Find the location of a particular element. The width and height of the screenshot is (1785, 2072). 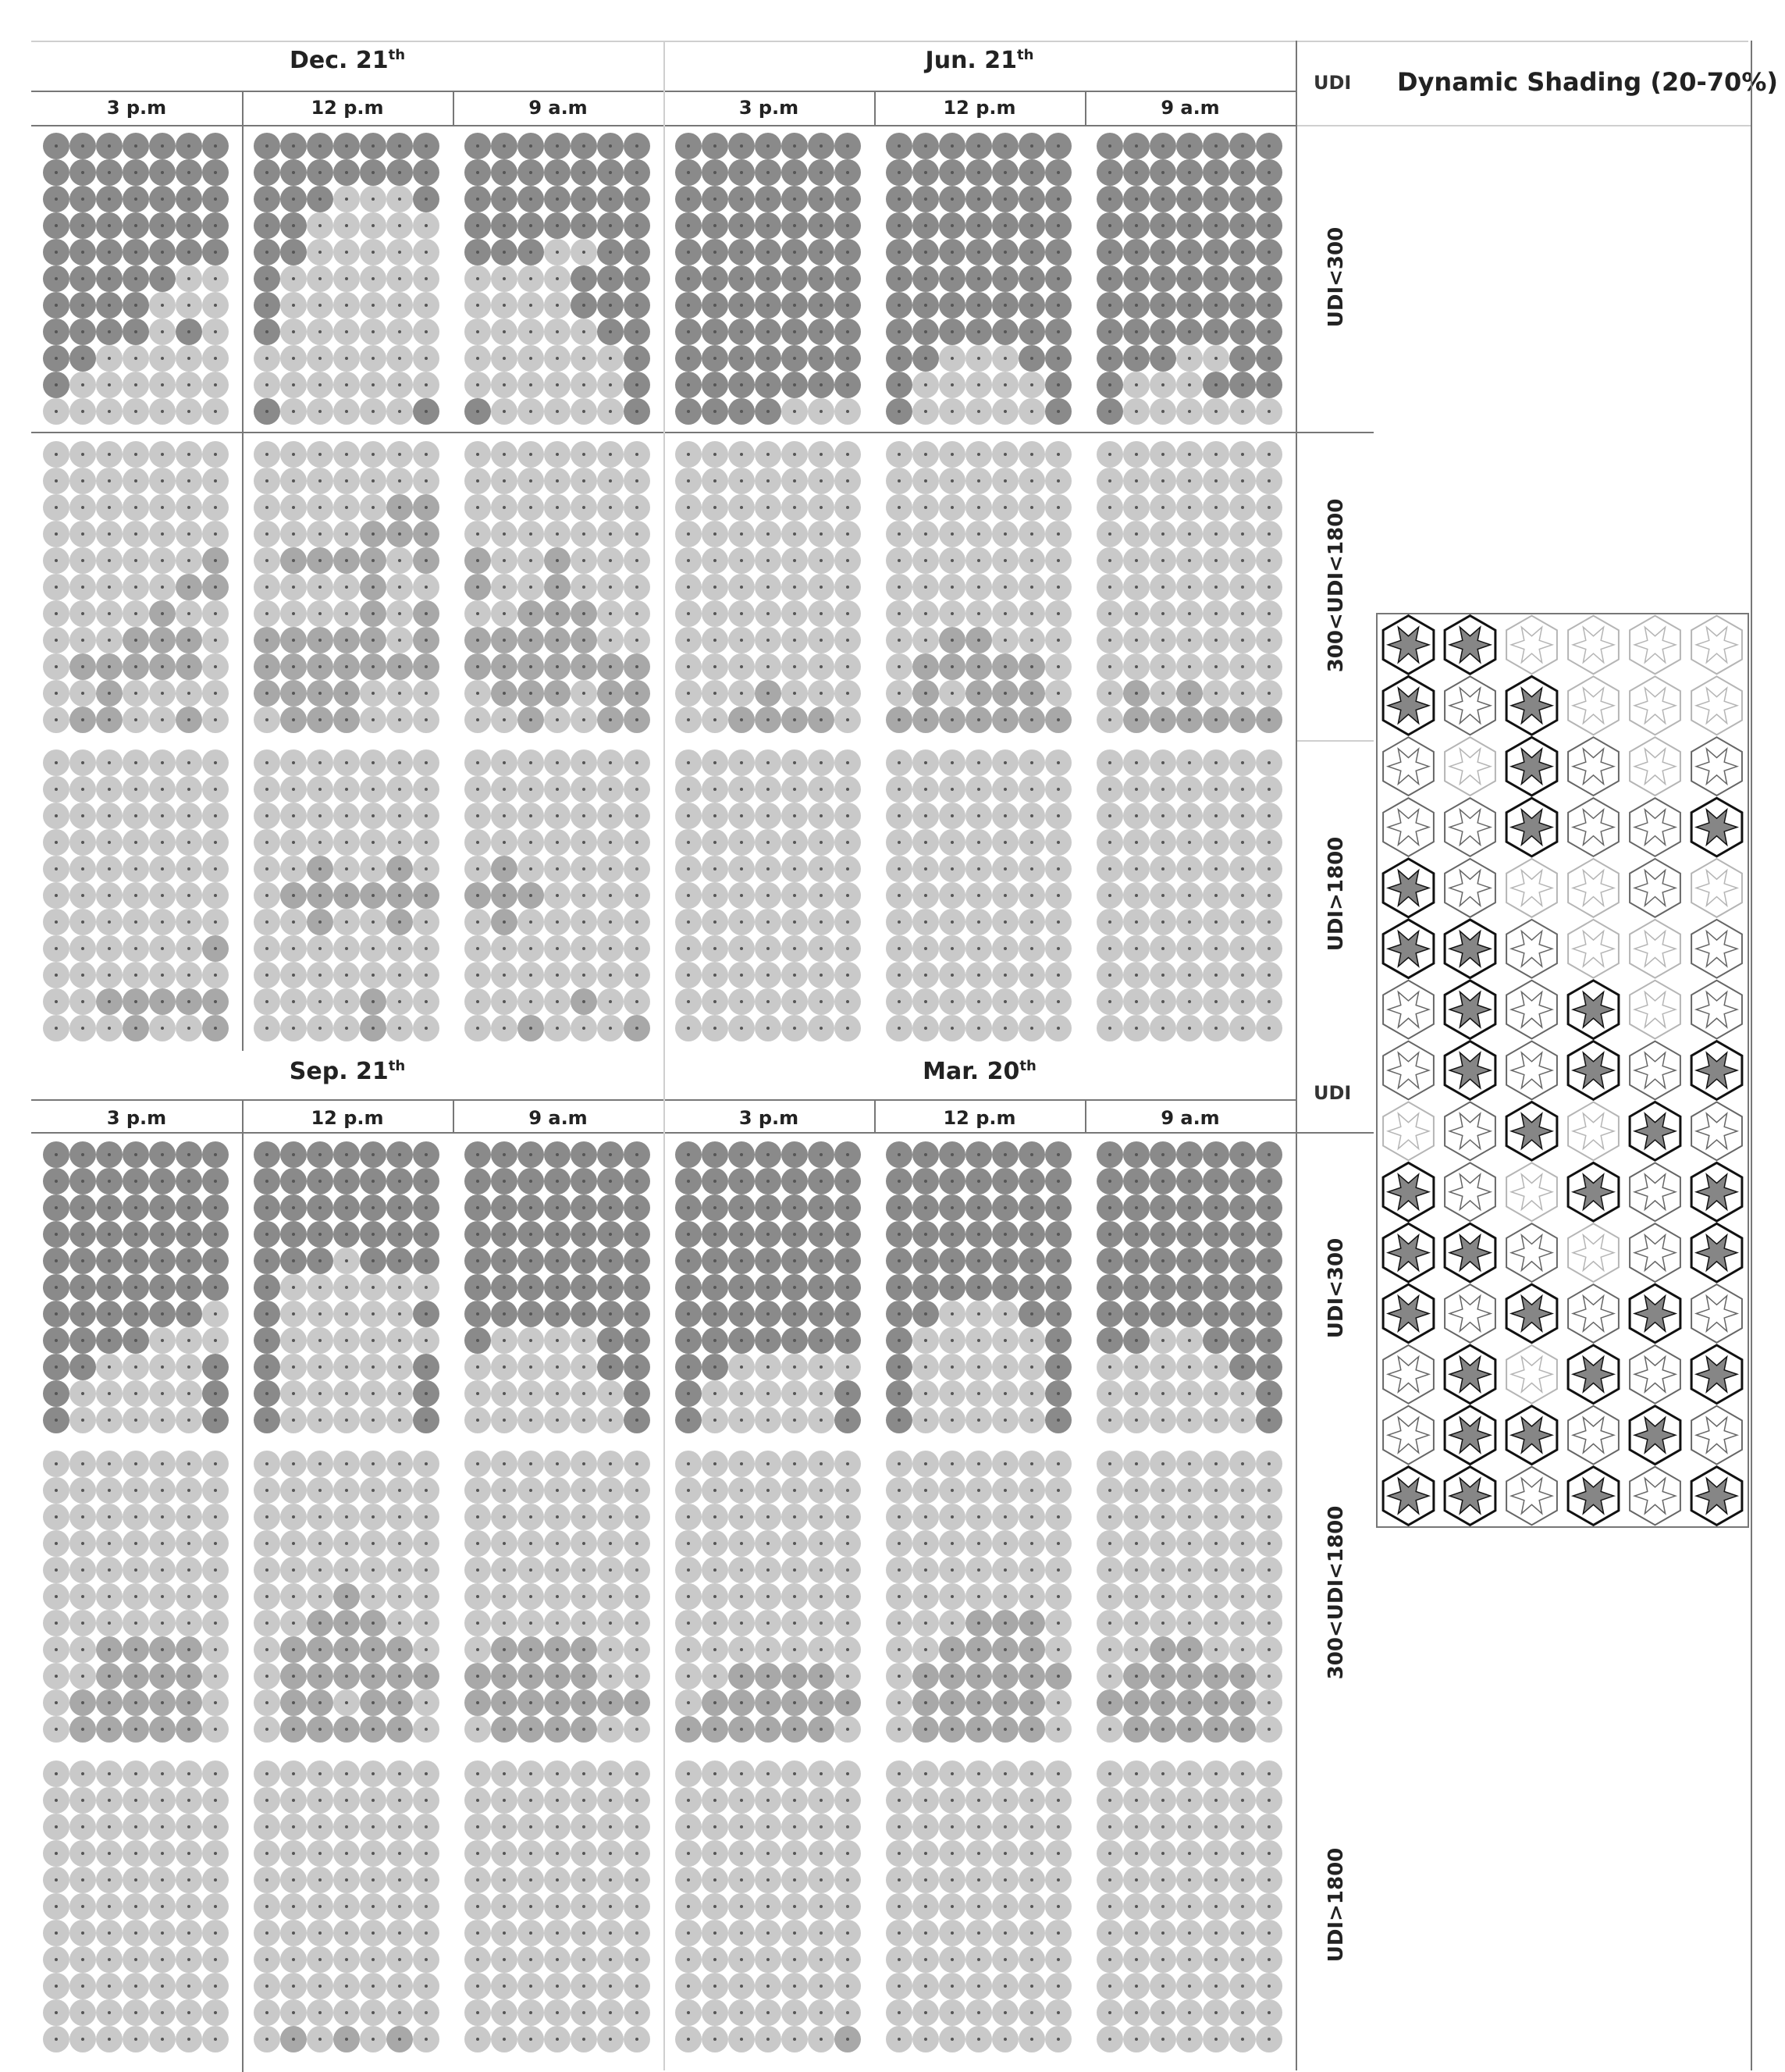

divider is located at coordinates (875, 1116).